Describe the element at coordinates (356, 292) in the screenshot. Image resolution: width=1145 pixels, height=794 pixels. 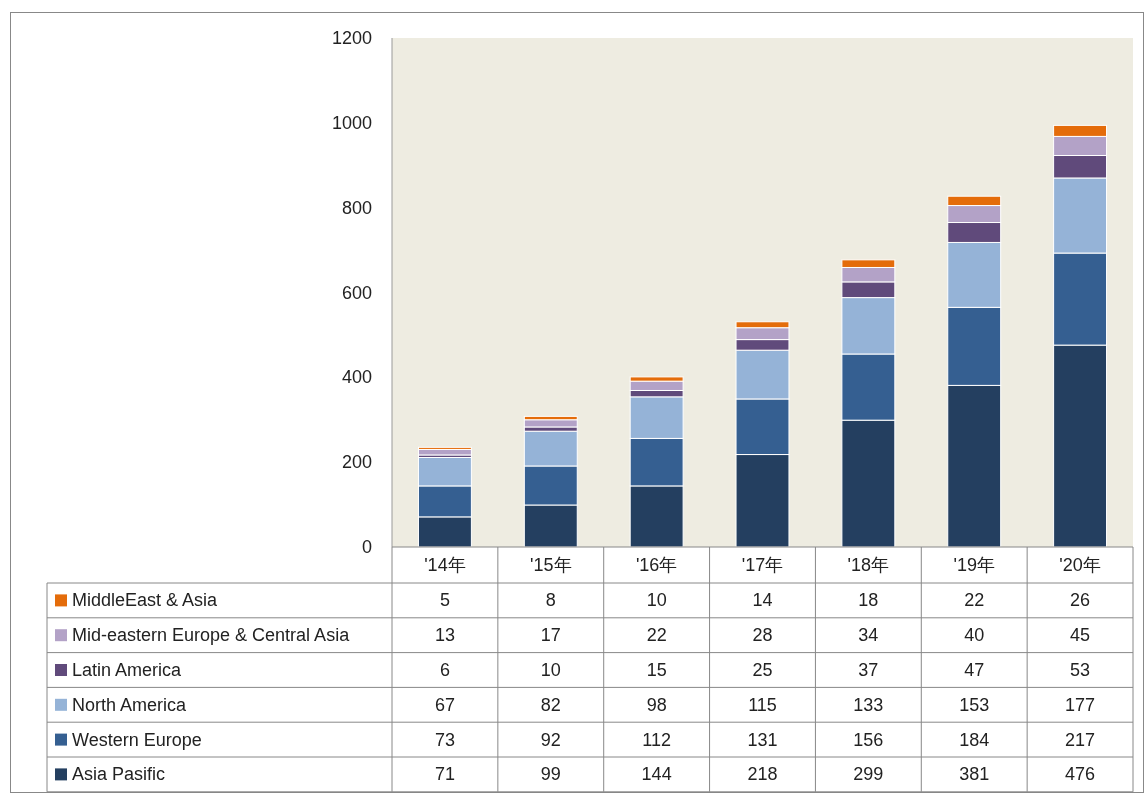
I see `y-tick-label: 600` at that location.